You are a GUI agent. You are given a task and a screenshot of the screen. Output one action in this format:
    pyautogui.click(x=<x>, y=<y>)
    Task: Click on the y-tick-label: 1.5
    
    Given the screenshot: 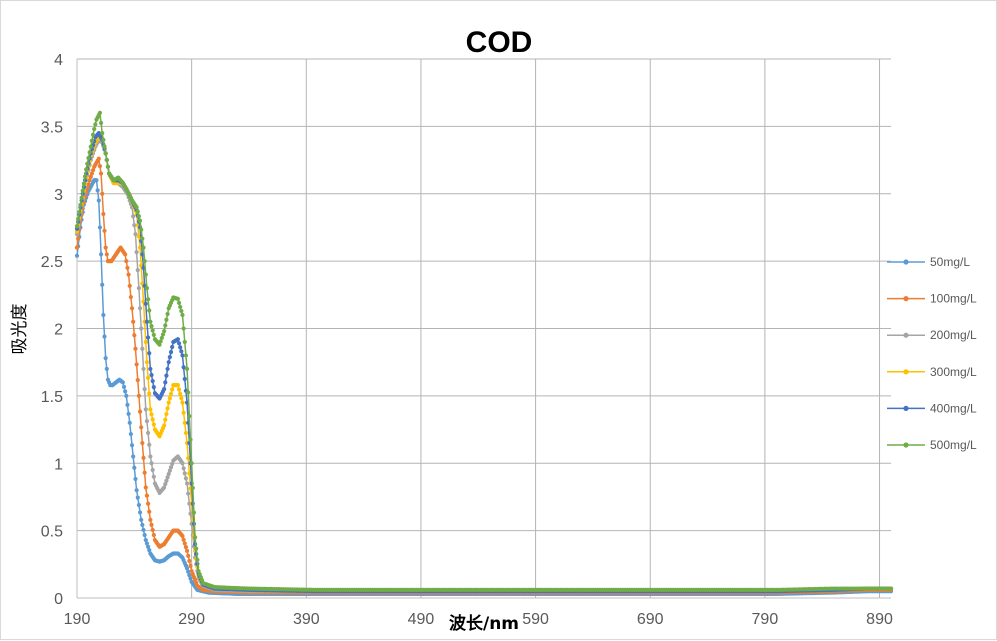 What is the action you would take?
    pyautogui.click(x=52, y=397)
    